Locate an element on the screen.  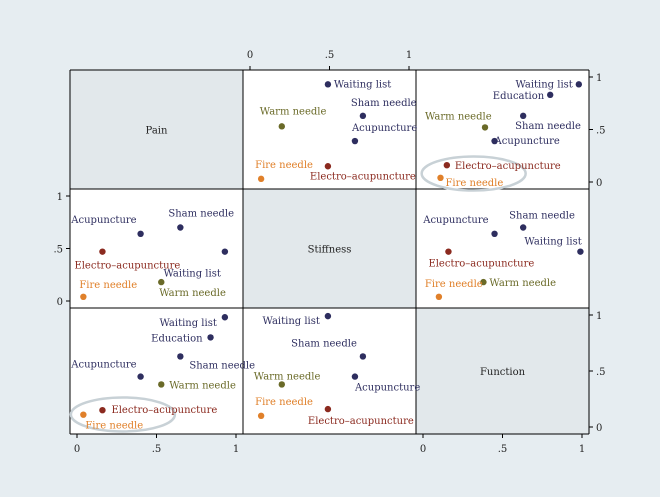
variable-title-pain: Pain is located at coordinates (157, 131).